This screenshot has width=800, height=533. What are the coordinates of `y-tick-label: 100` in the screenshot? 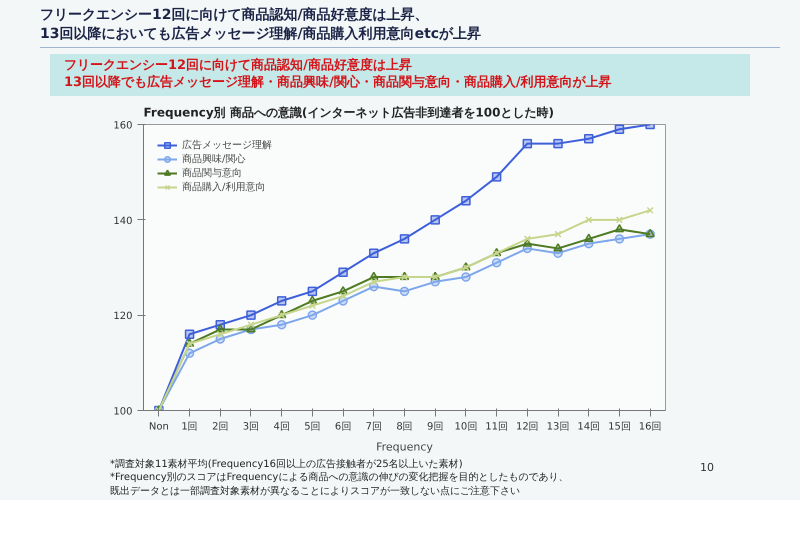 It's located at (123, 412).